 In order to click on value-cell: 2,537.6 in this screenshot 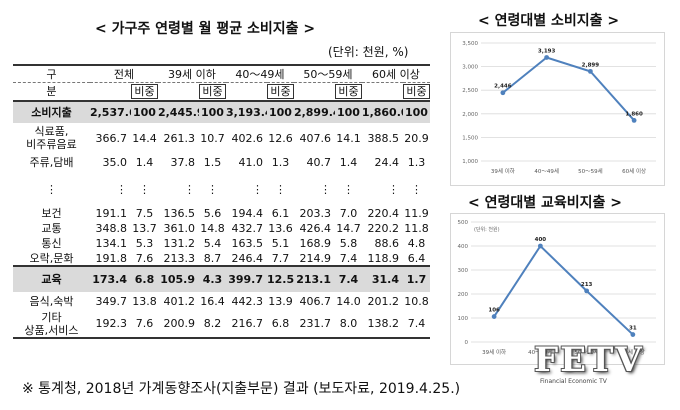, I will do `click(110, 112)`.